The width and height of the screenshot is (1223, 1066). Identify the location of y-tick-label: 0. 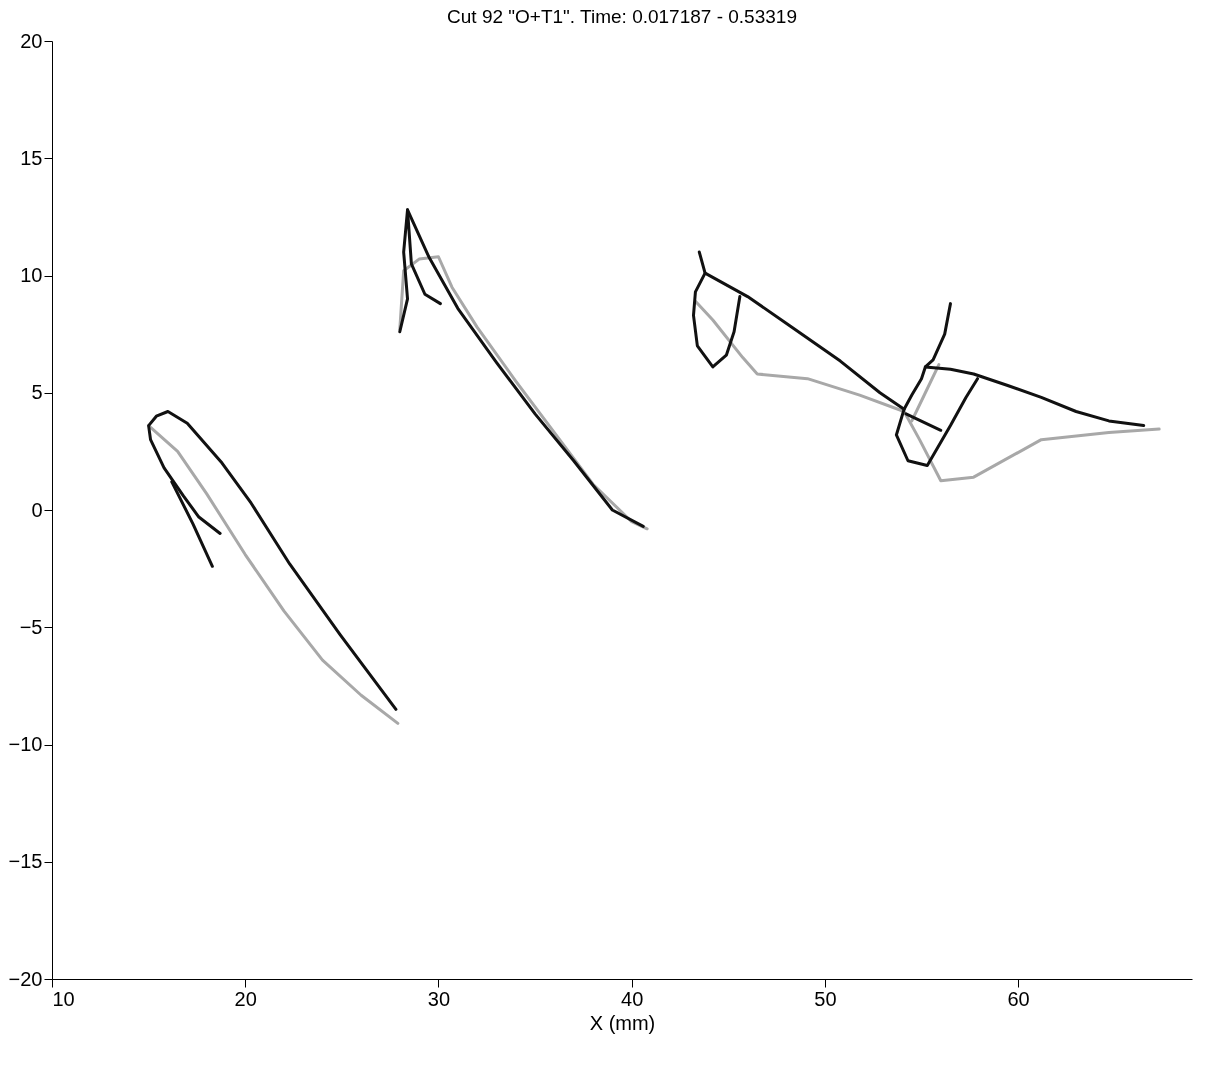
(37, 509).